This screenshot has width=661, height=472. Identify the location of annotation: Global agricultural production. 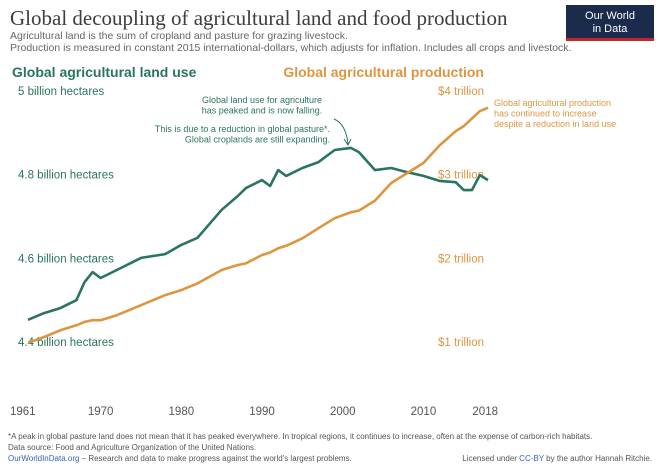
(552, 103).